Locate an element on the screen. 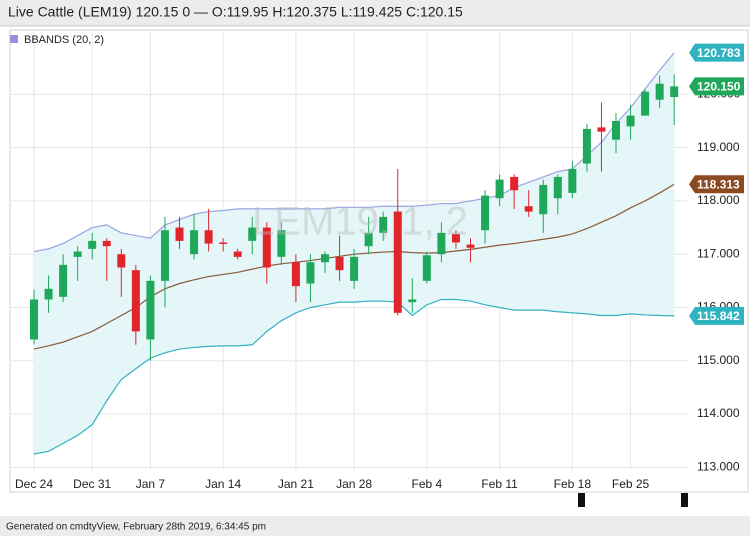  price-flag-label: 120.783 is located at coordinates (719, 53).